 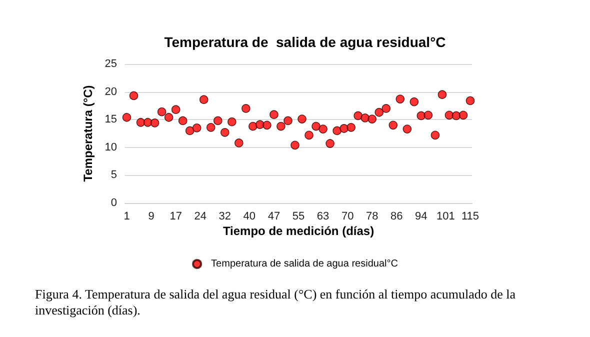 What do you see at coordinates (305, 42) in the screenshot?
I see `chart-title: Temperatura de salida de agua residual°C` at bounding box center [305, 42].